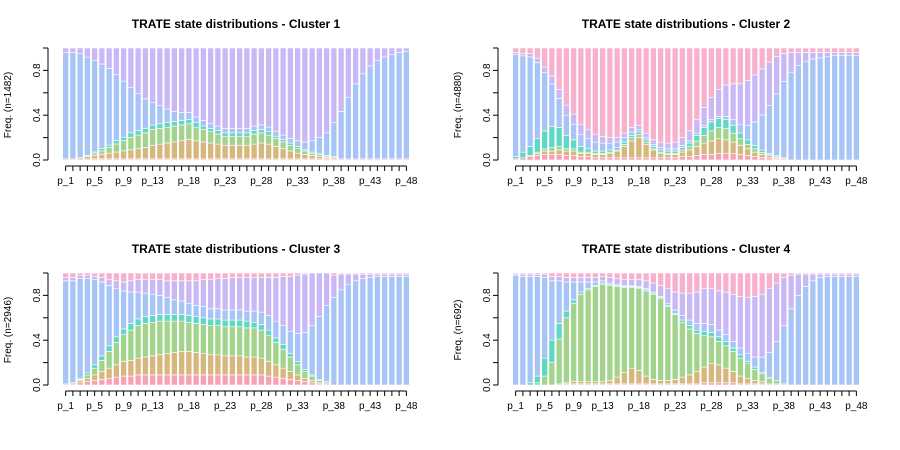 The height and width of the screenshot is (450, 900). Describe the element at coordinates (718, 353) in the screenshot. I see `bar-segment-p_29-s2` at that location.